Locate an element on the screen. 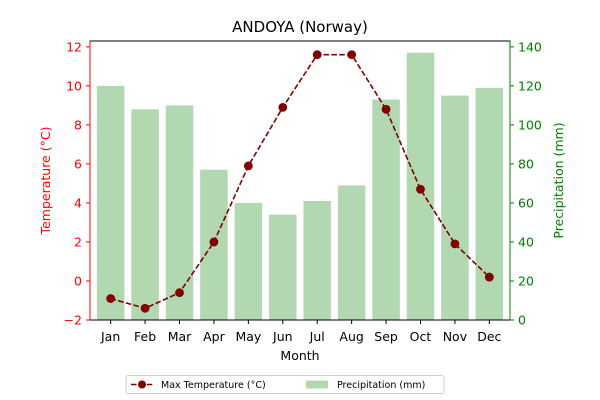 The width and height of the screenshot is (600, 400). left-tick-label: −2 is located at coordinates (73, 320).